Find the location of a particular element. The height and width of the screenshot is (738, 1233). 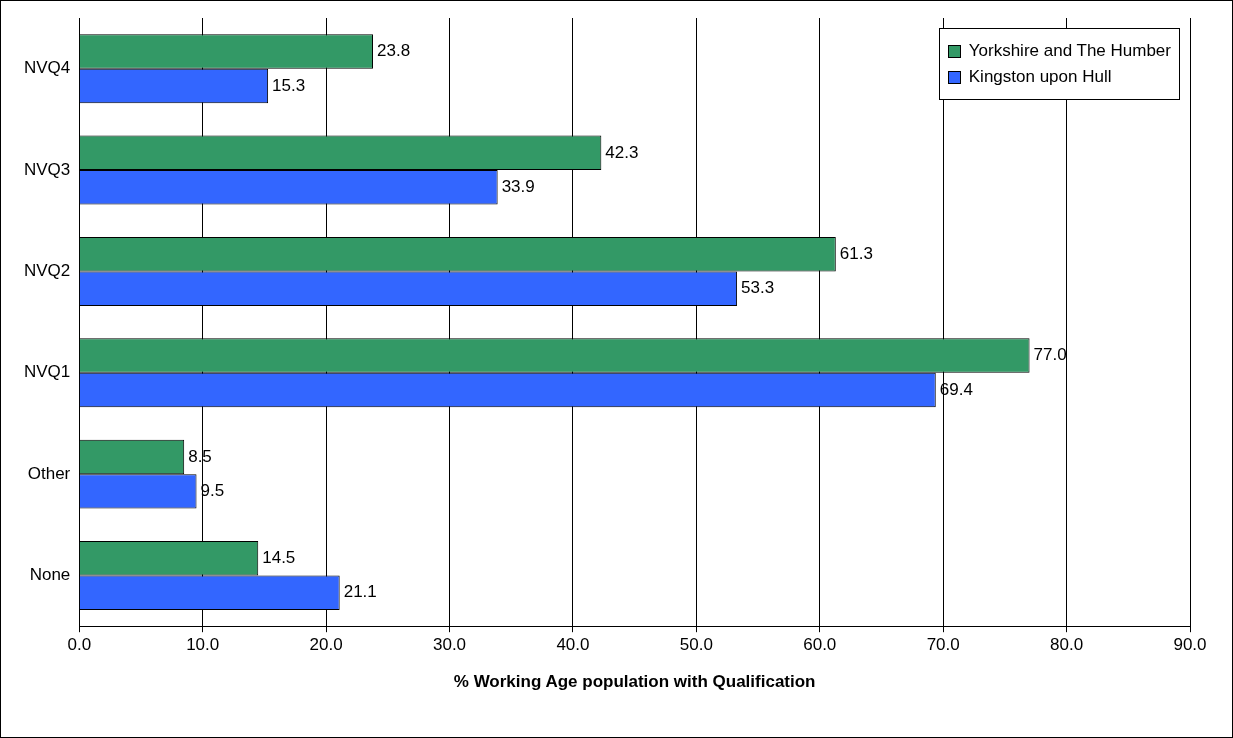

data-label: 42.3 is located at coordinates (622, 152).